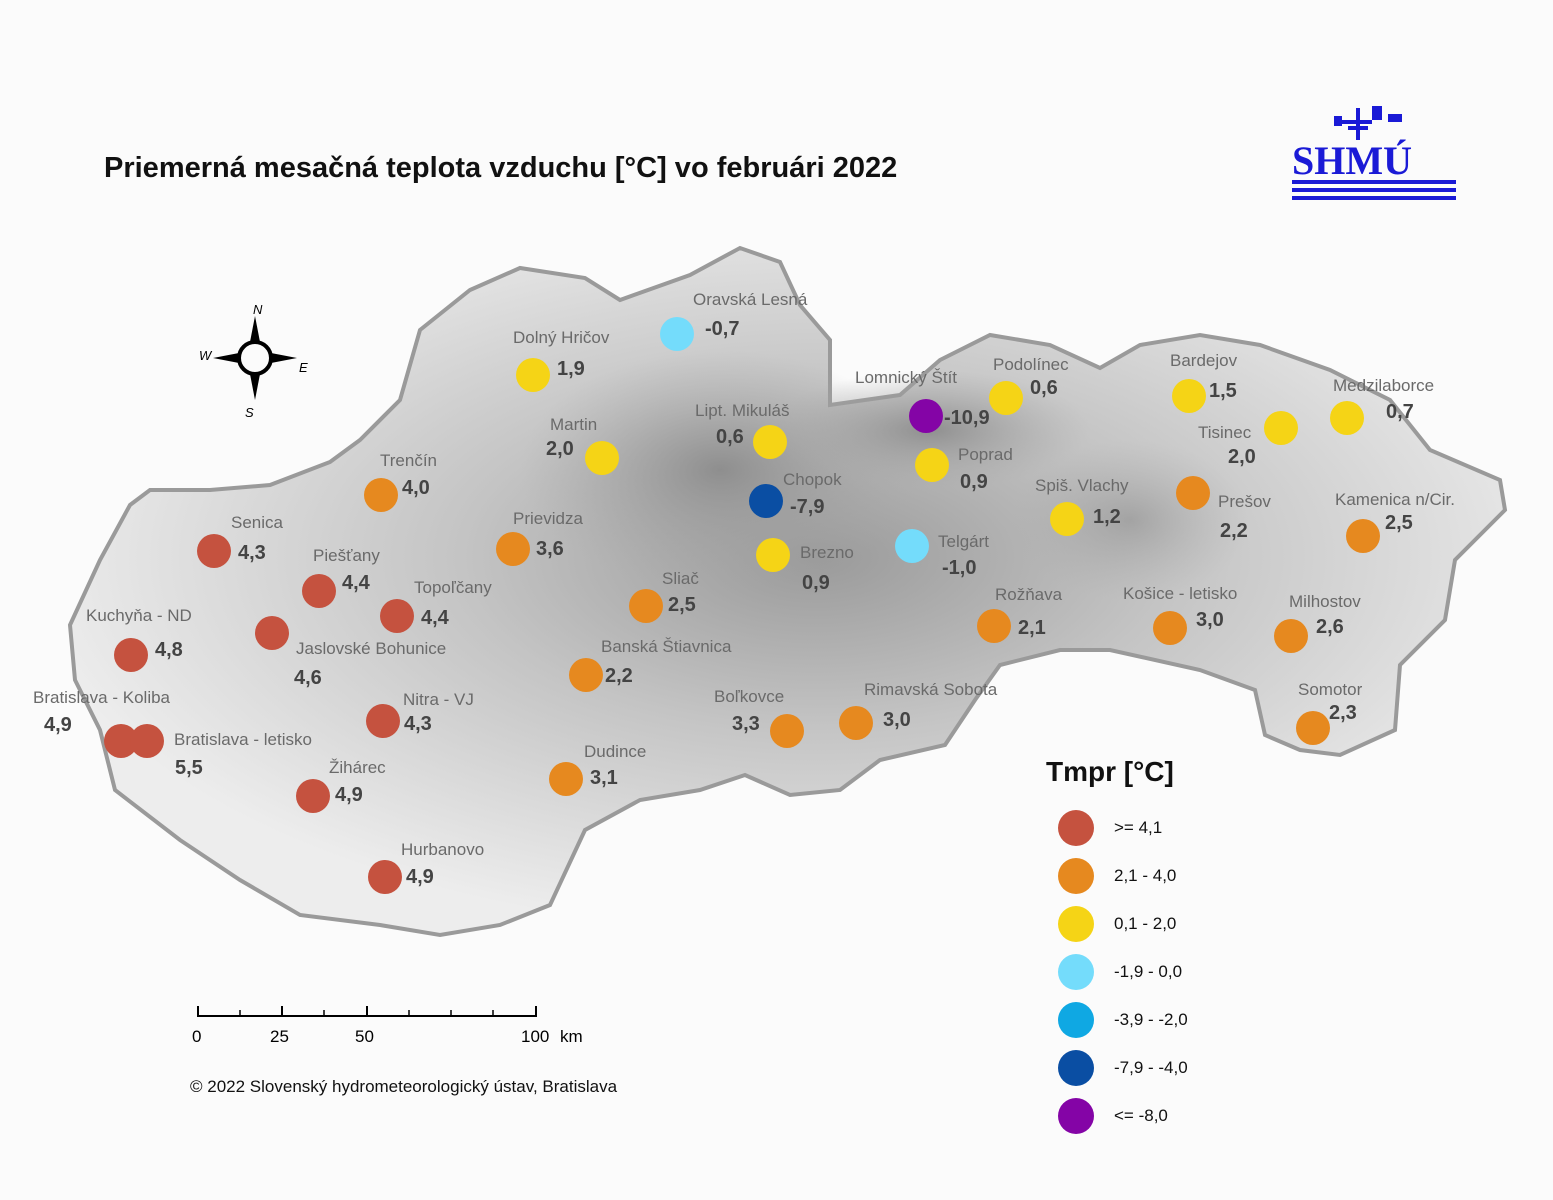 Image resolution: width=1553 pixels, height=1200 pixels. Describe the element at coordinates (364, 1036) in the screenshot. I see `scale-tick-50: 50` at that location.